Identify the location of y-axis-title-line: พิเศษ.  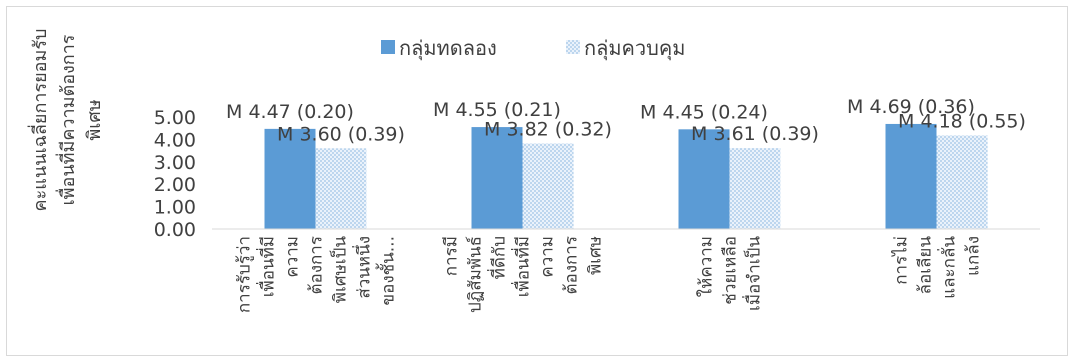
(94, 119).